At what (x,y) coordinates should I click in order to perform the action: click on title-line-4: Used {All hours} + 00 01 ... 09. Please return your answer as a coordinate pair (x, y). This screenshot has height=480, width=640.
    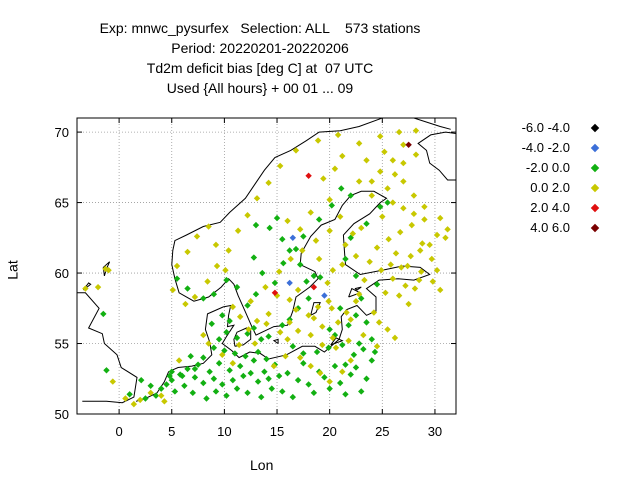
    Looking at the image, I should click on (260, 88).